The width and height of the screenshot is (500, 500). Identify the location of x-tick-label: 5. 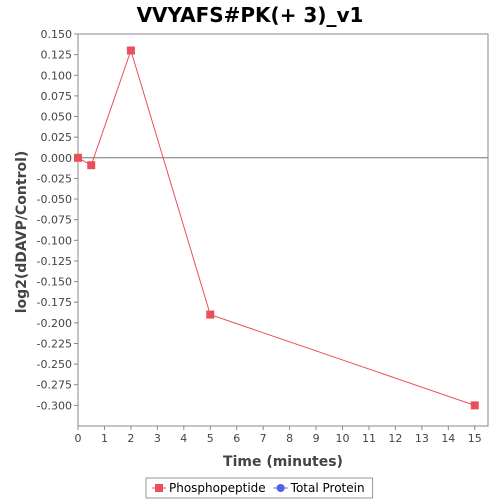
(210, 438).